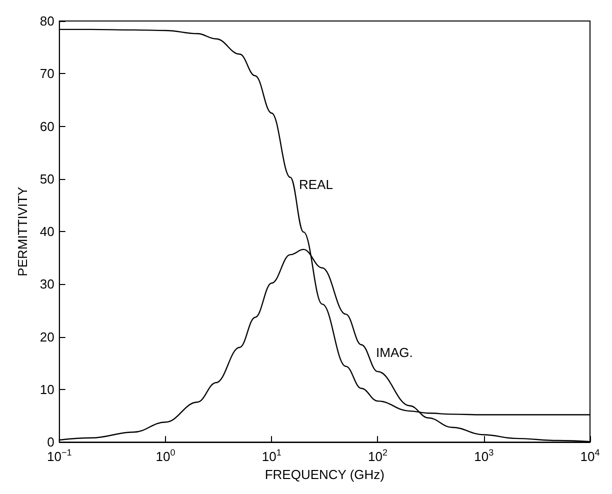 This screenshot has width=612, height=494. Describe the element at coordinates (47, 178) in the screenshot. I see `y-tick-label: 50` at that location.